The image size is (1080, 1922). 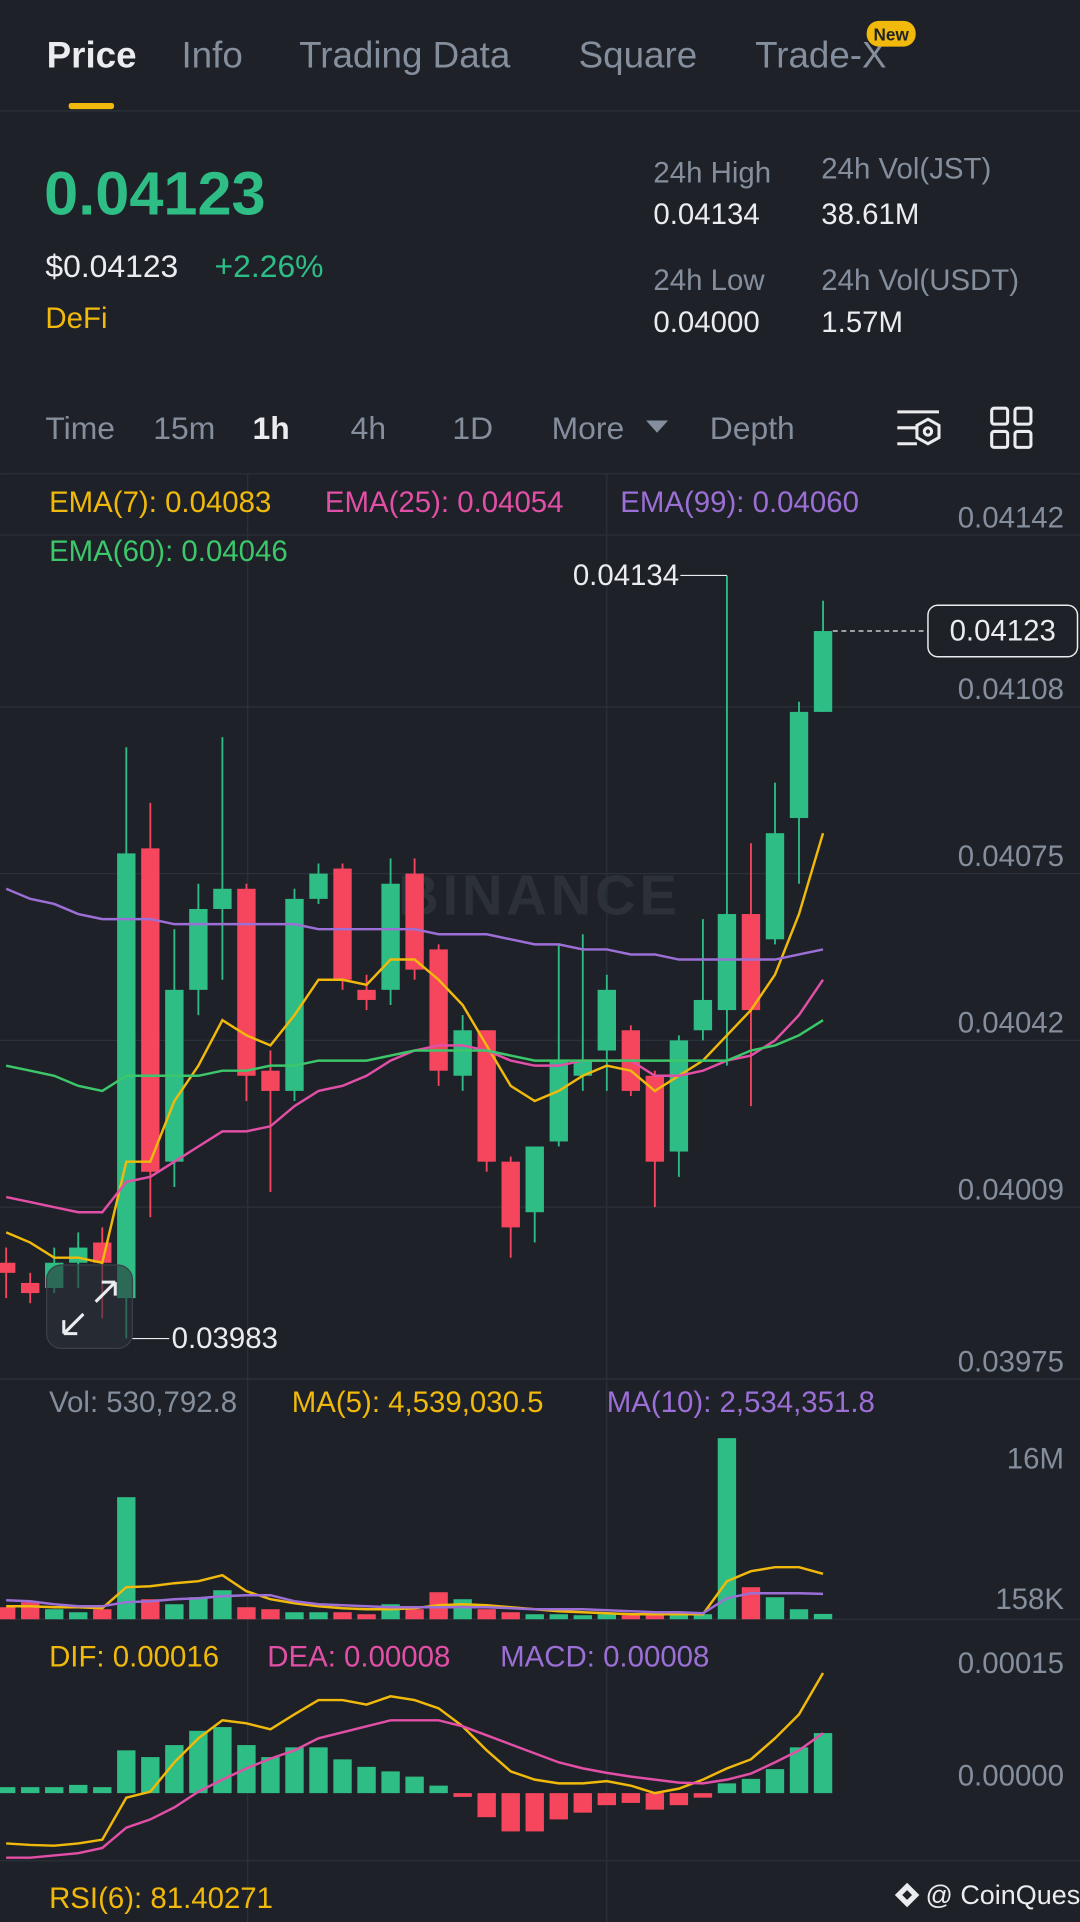 I want to click on tab: Square, so click(x=638, y=55).